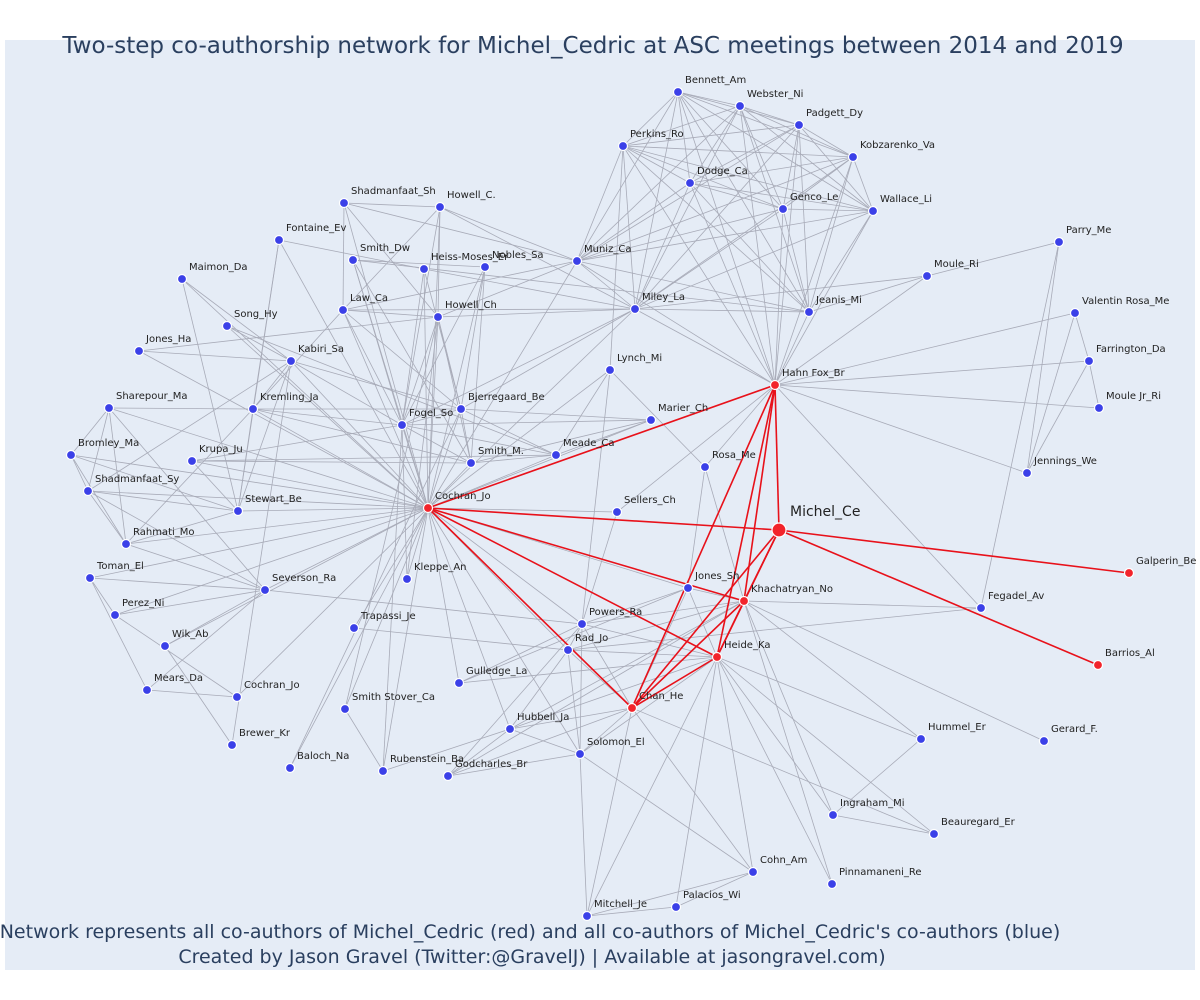 The width and height of the screenshot is (1200, 1000). I want to click on node-Mitchell_Je, so click(587, 916).